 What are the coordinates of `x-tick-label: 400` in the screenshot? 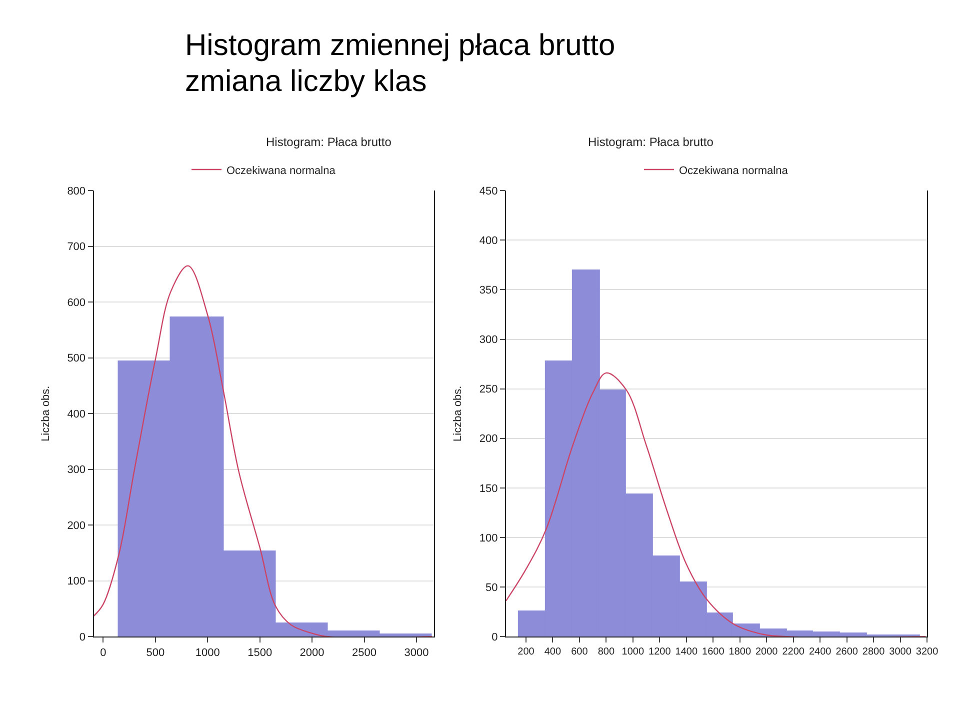 It's located at (553, 652).